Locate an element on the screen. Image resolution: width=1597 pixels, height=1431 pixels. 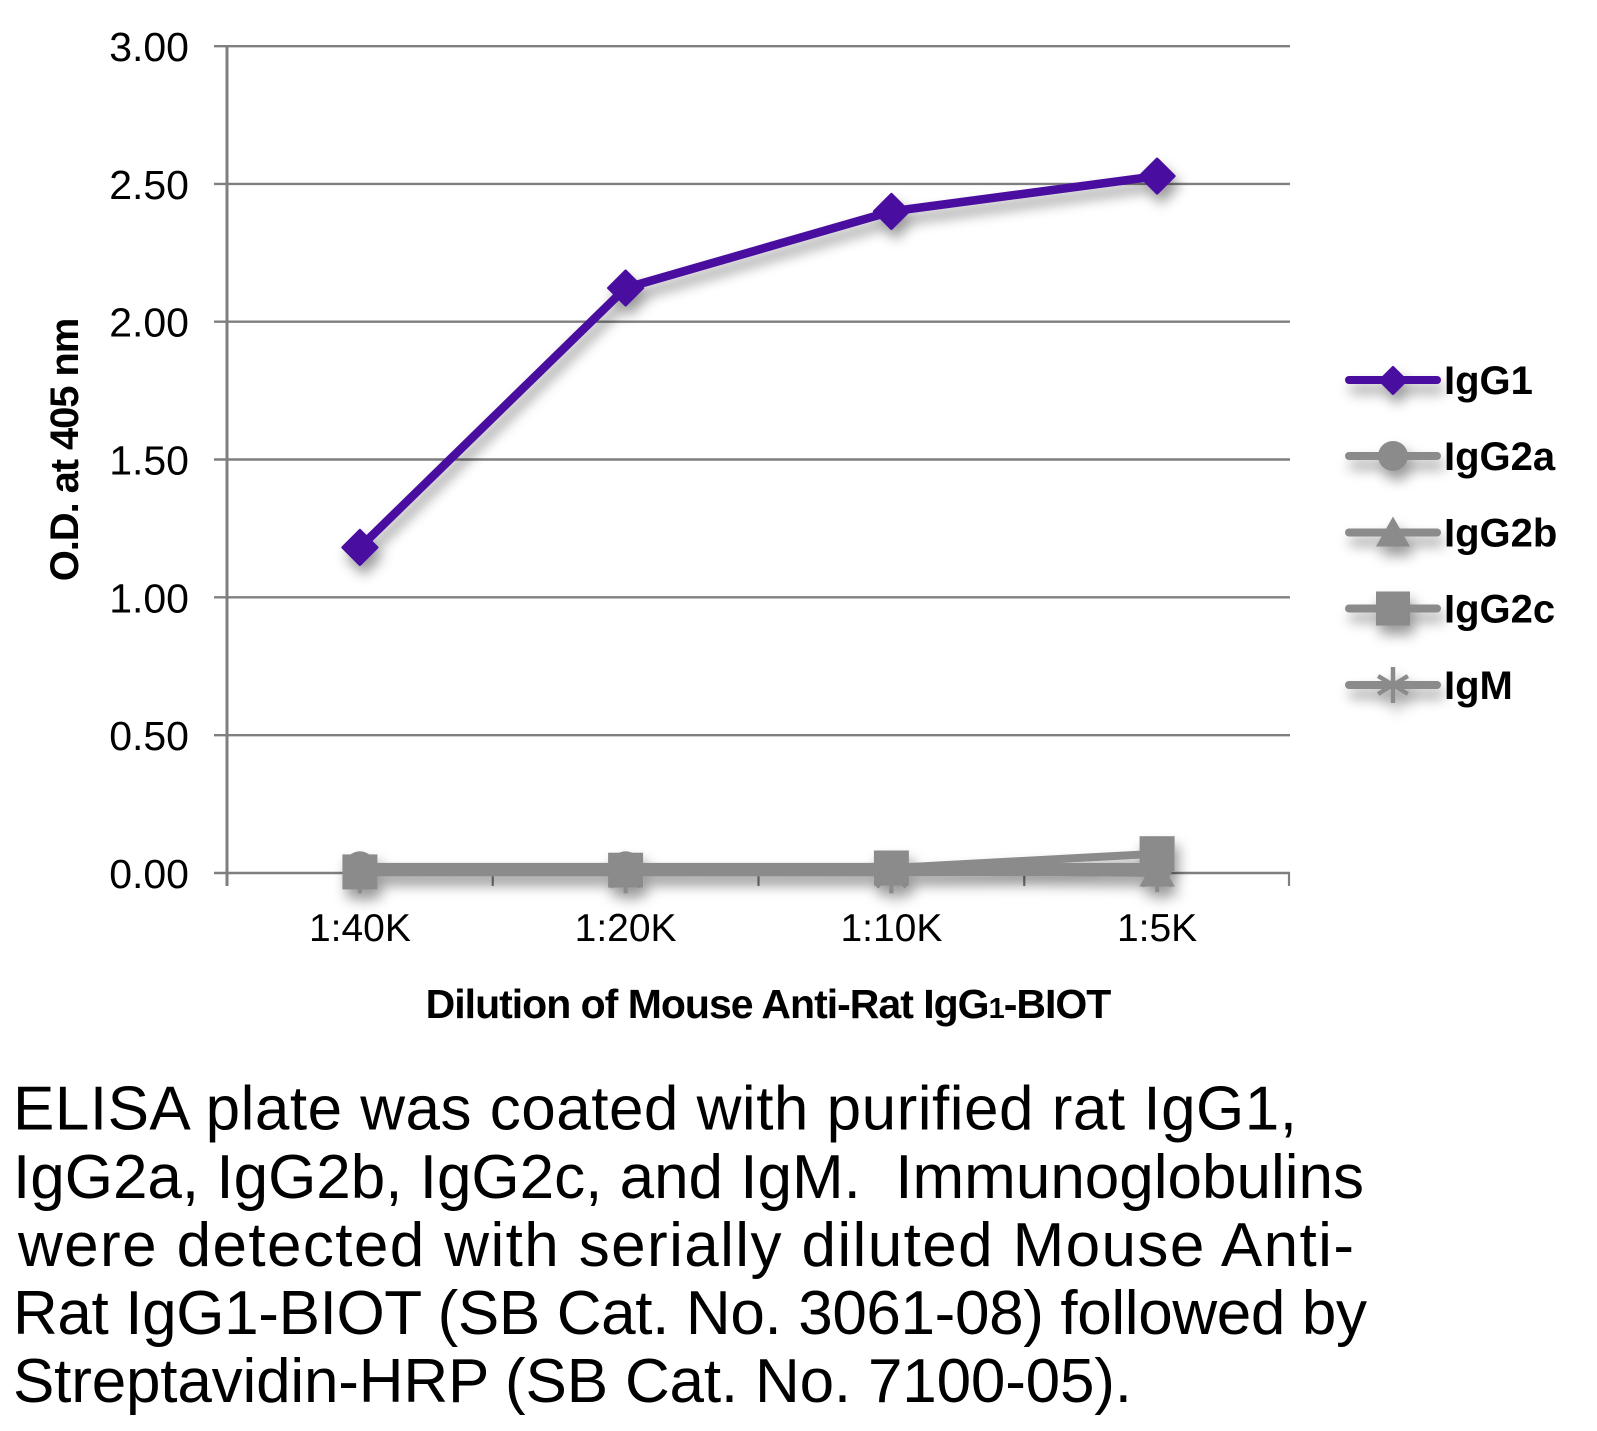
svg-text: 1:5K is located at coordinates (1157, 928).